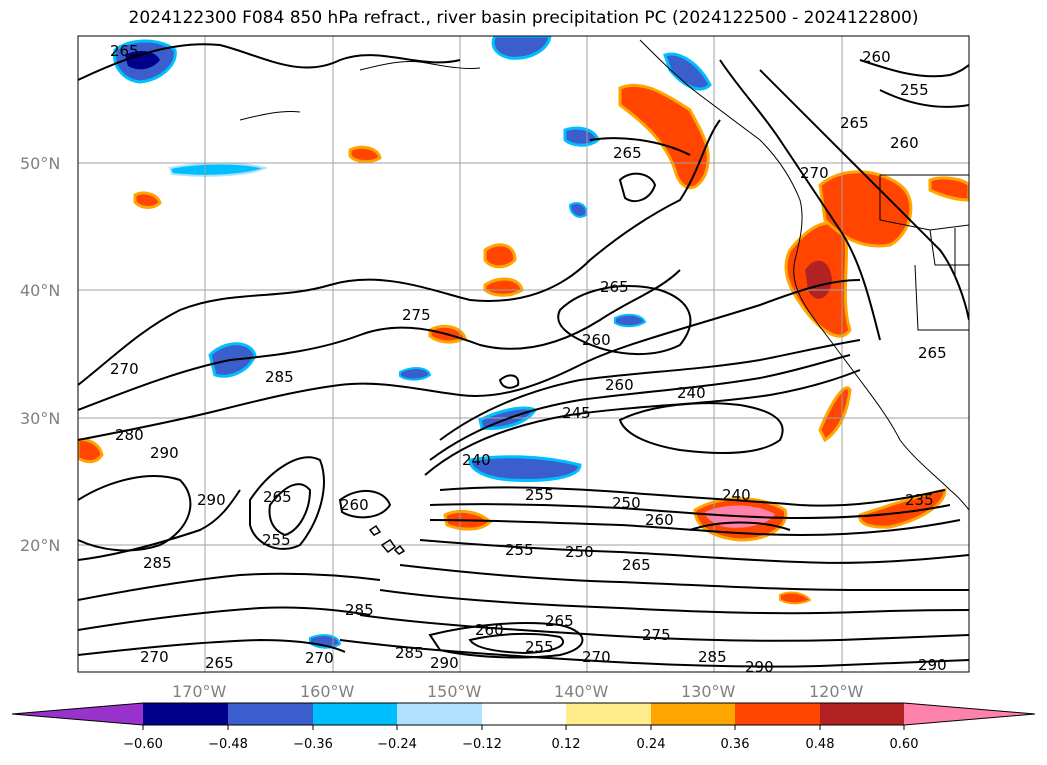 The height and width of the screenshot is (765, 1047). I want to click on hawaiian-islands, so click(387, 539).